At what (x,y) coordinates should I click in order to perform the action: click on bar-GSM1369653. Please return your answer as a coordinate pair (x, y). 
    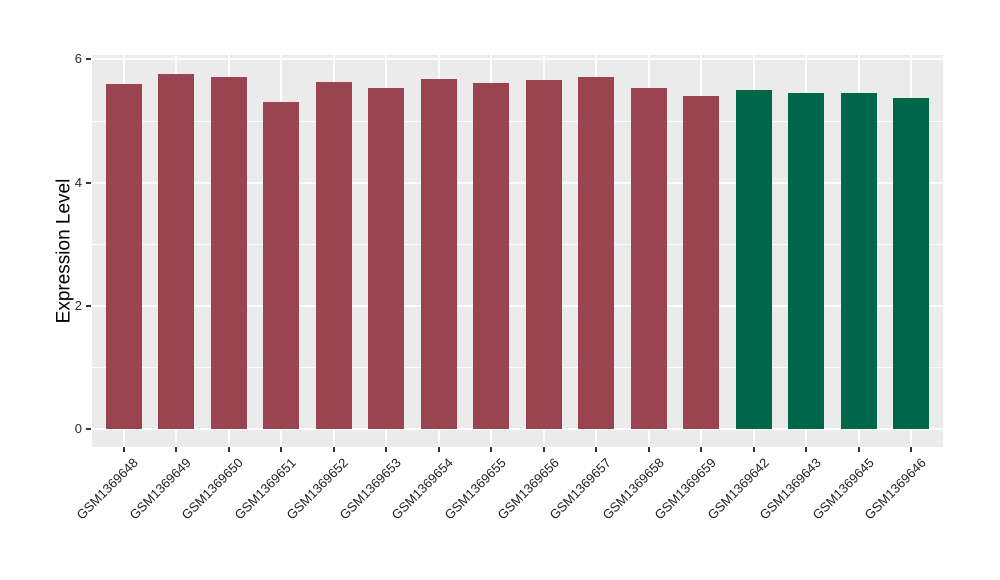
    Looking at the image, I should click on (386, 258).